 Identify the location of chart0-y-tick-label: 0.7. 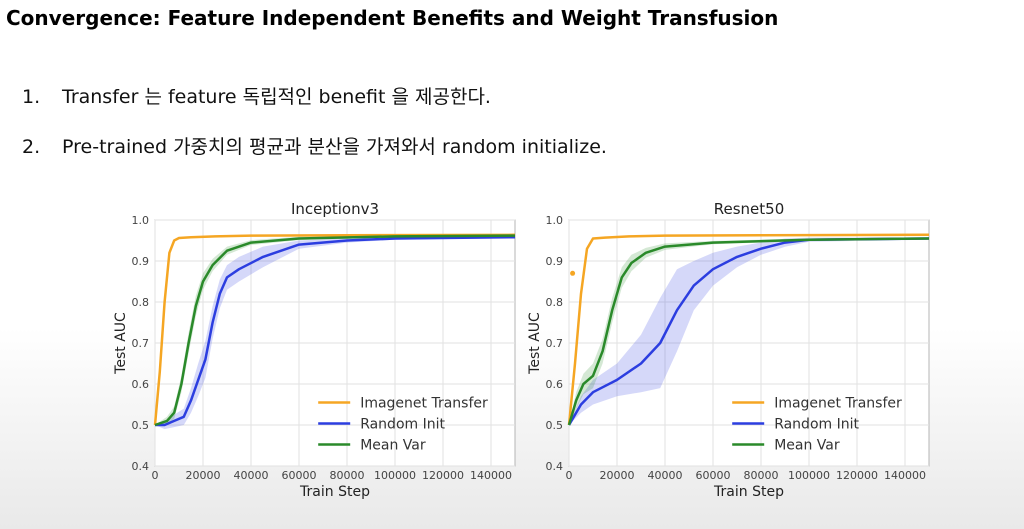
(141, 343).